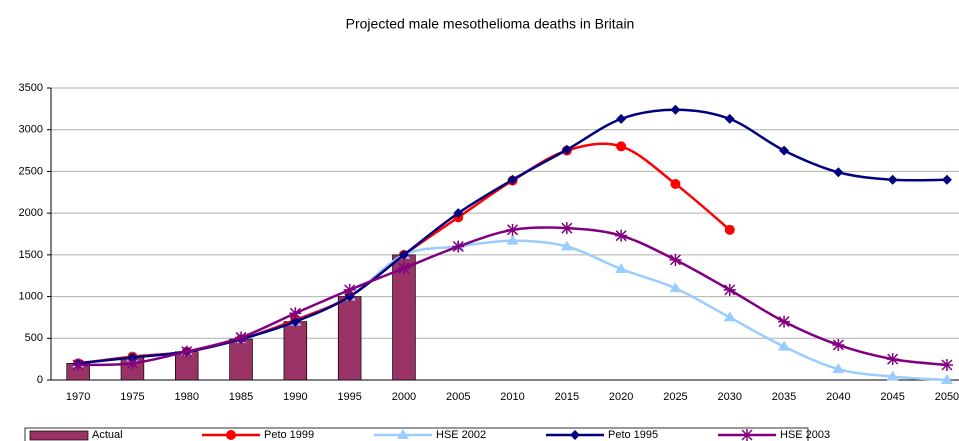 This screenshot has height=441, width=959. Describe the element at coordinates (458, 397) in the screenshot. I see `x-tick-label: 2005` at that location.